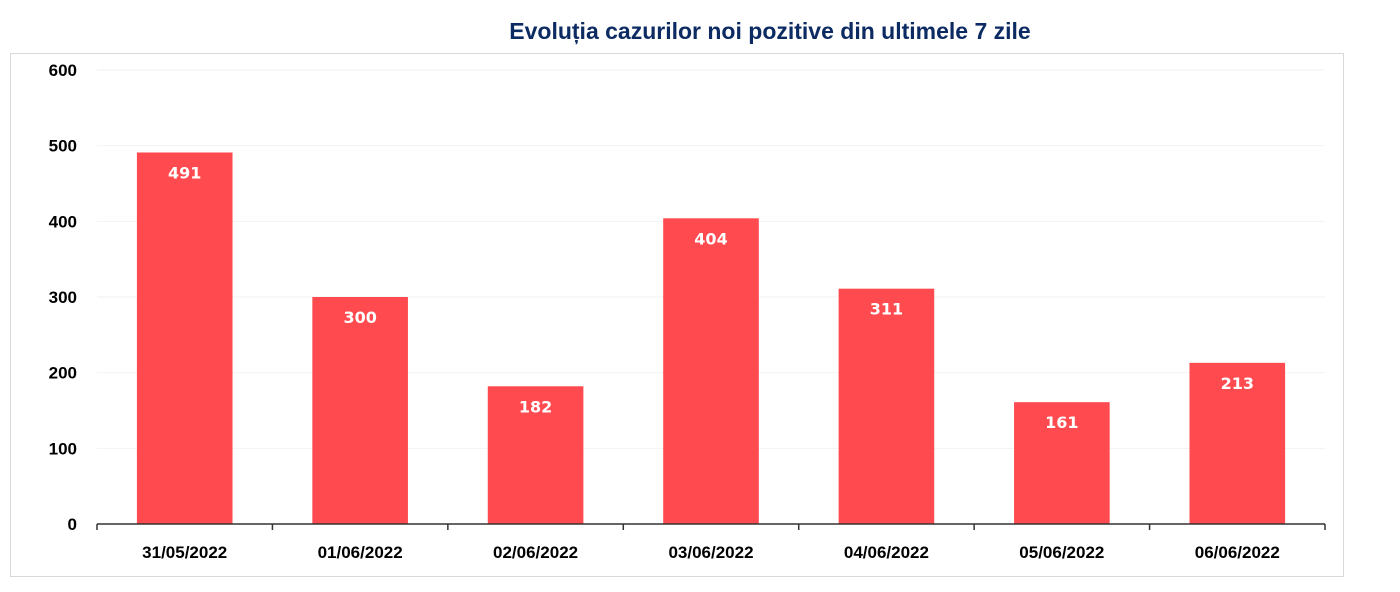 This screenshot has height=592, width=1400. Describe the element at coordinates (1061, 422) in the screenshot. I see `bar-value-label: 161` at that location.